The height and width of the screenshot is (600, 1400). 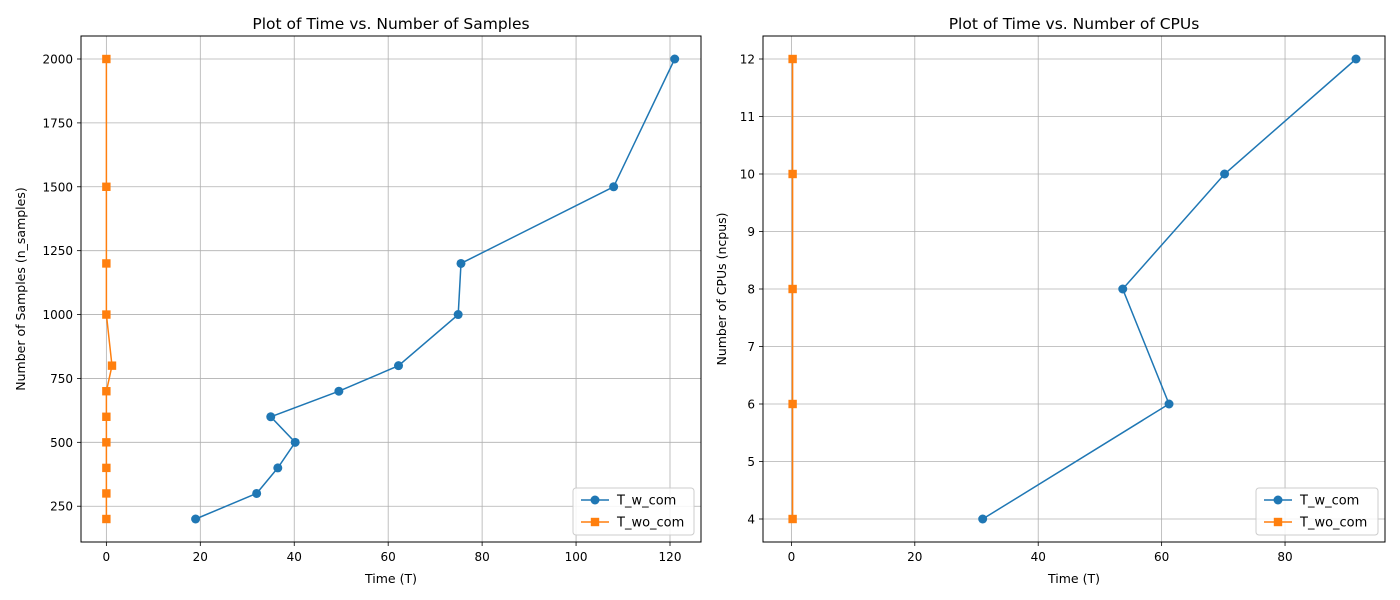 What do you see at coordinates (1317, 511) in the screenshot?
I see `chart-cpus-legend: T_w_com T_wo_com` at bounding box center [1317, 511].